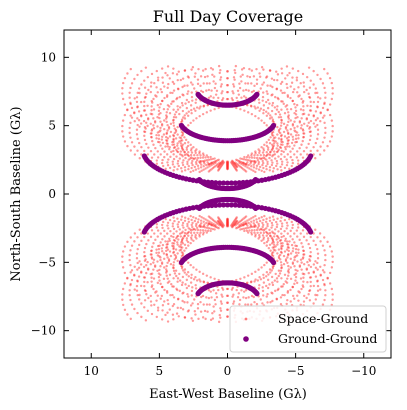 The width and height of the screenshot is (407, 410). What do you see at coordinates (327, 338) in the screenshot?
I see `legend-label-ground-ground: Ground-Ground` at bounding box center [327, 338].